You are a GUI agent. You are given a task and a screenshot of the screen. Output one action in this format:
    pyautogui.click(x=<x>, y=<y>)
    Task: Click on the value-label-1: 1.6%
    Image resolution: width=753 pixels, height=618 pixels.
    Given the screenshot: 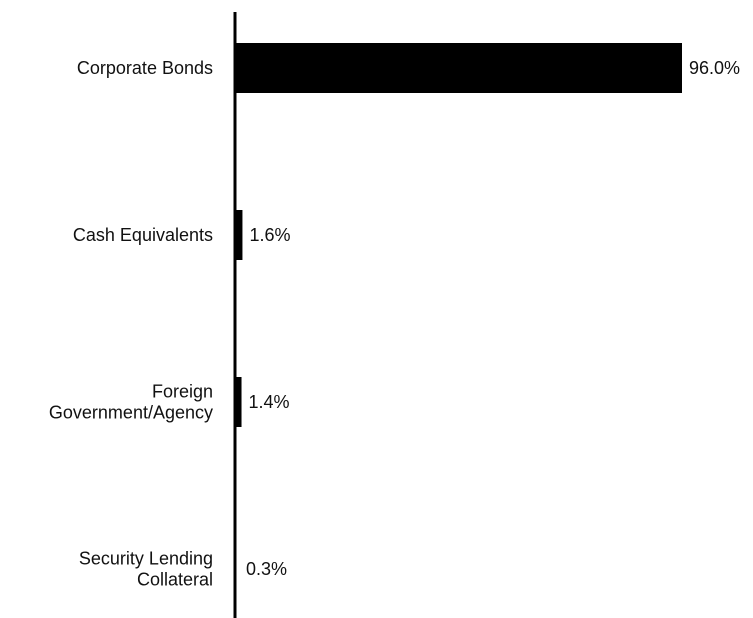 What is the action you would take?
    pyautogui.click(x=269, y=235)
    